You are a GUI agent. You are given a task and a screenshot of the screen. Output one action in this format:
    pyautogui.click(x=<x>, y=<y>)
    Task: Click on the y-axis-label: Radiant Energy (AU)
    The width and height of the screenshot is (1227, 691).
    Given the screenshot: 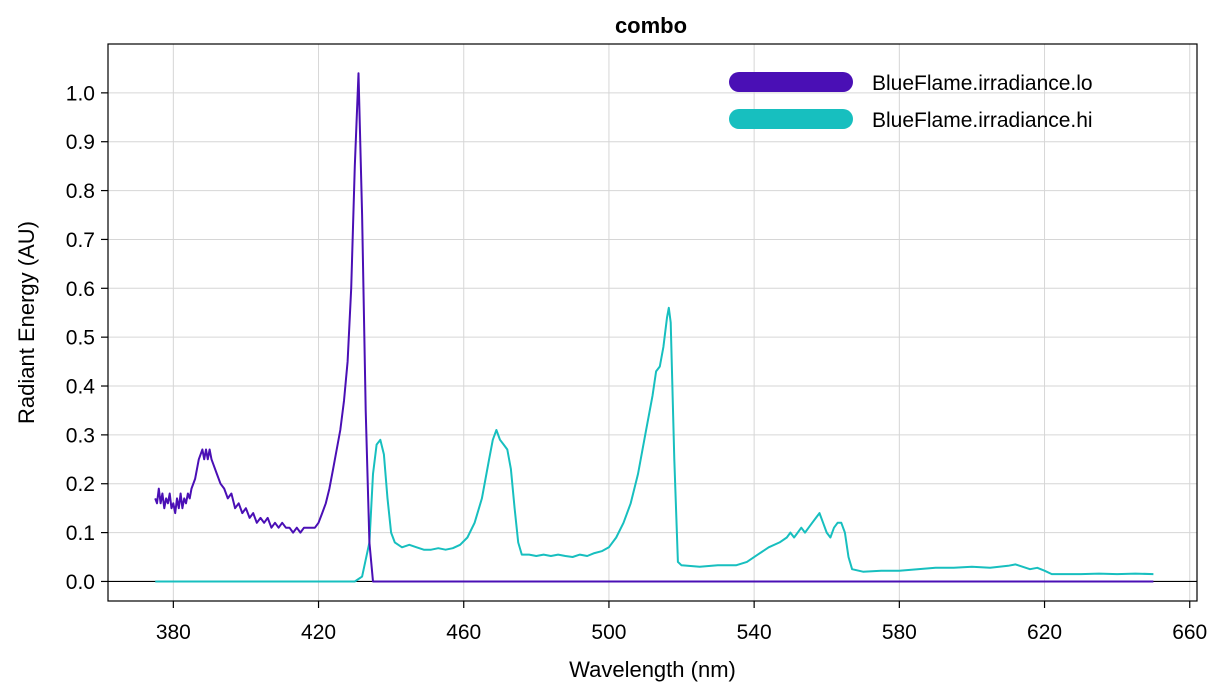 What is the action you would take?
    pyautogui.click(x=26, y=322)
    